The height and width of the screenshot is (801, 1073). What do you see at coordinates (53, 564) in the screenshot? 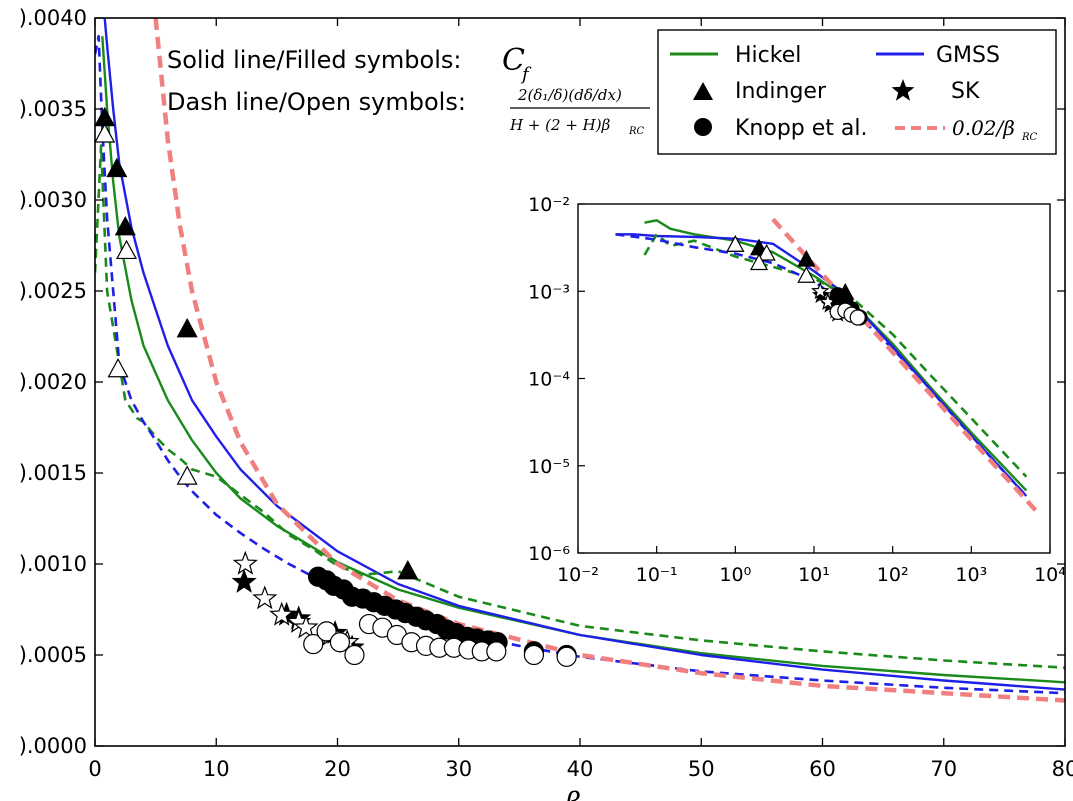
I see `main-y-tick-label: ).0010` at bounding box center [53, 564].